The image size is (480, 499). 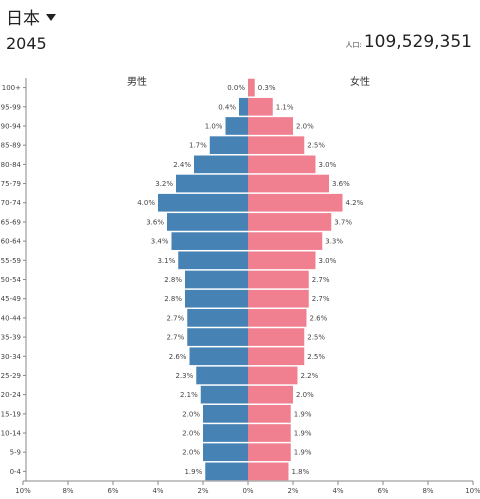 What do you see at coordinates (214, 126) in the screenshot?
I see `male-value-label: 1.0%` at bounding box center [214, 126].